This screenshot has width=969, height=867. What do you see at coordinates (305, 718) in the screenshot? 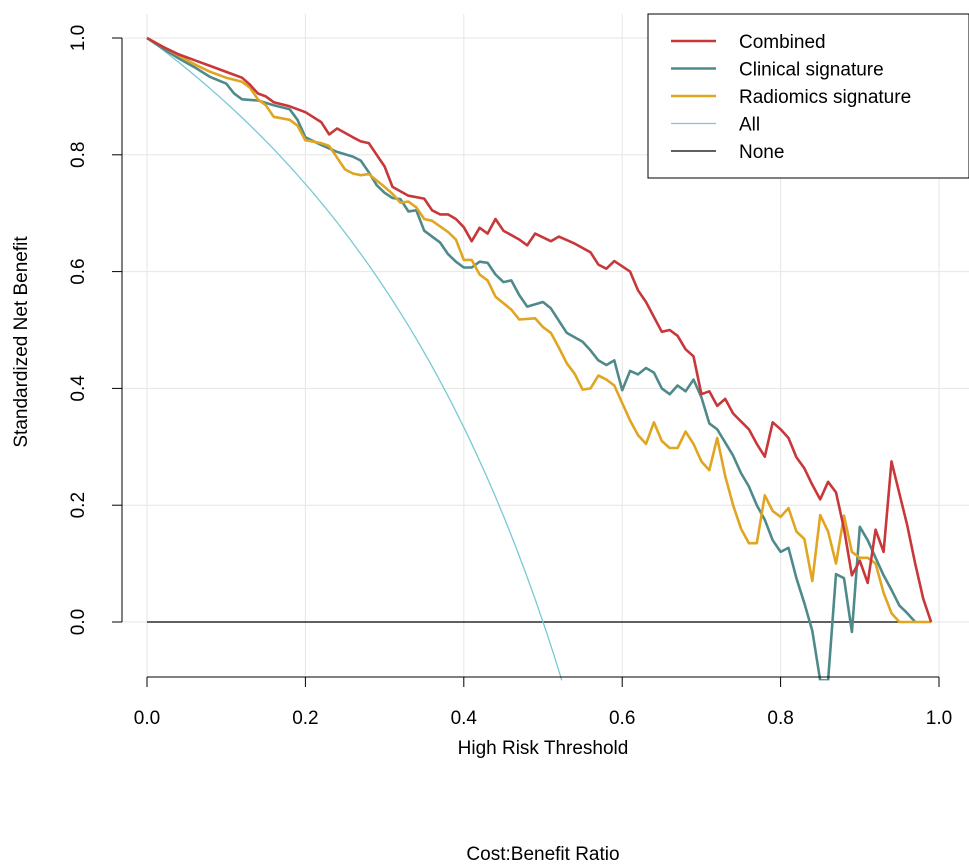
I see `x-tick-label: 0.2` at bounding box center [305, 718].